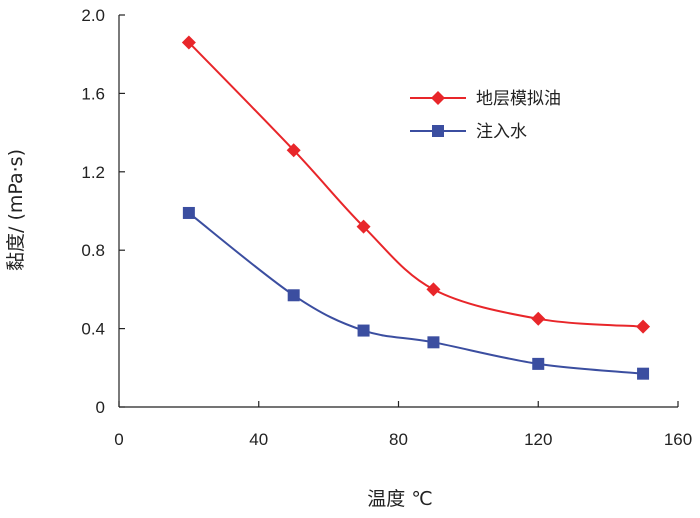 This screenshot has width=700, height=518. Describe the element at coordinates (100, 407) in the screenshot. I see `y-tick-label: 0` at that location.